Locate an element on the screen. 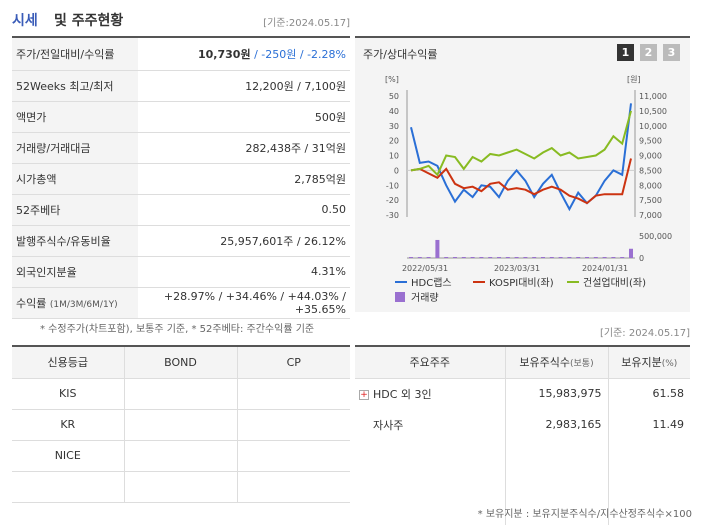 This screenshot has width=702, height=525. holder-empty is located at coordinates (556, 482).